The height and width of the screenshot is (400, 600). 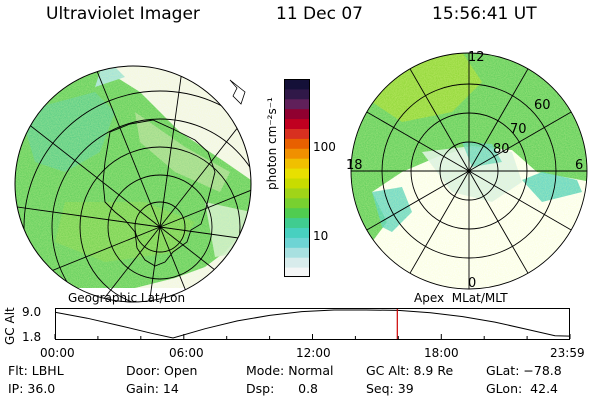 I want to click on geographic-label: Geographic Lat/Lon, so click(x=127, y=298).